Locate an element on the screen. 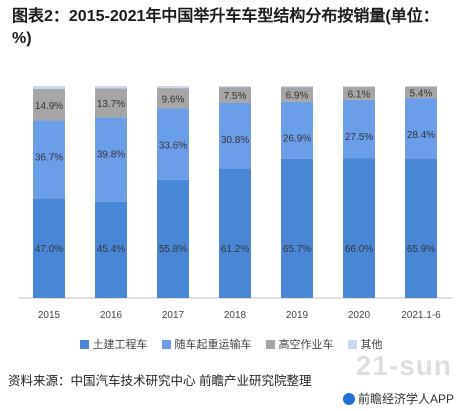 This screenshot has height=411, width=462. legend-label: 高空作业车 is located at coordinates (306, 345).